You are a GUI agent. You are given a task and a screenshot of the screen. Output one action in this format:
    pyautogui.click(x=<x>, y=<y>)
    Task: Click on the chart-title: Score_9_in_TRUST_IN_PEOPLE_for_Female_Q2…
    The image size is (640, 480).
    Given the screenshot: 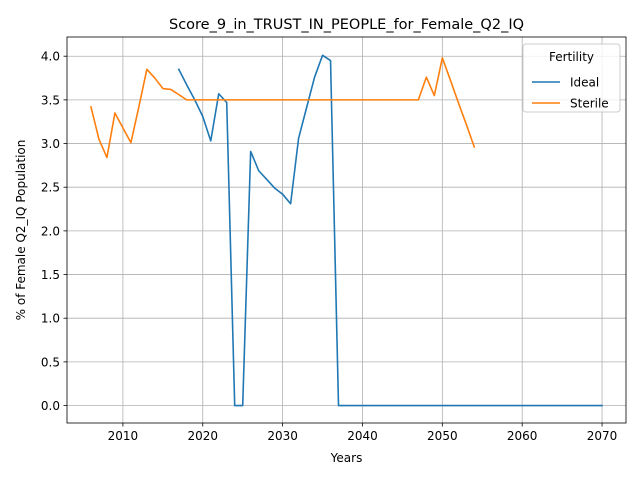 What is the action you would take?
    pyautogui.click(x=346, y=25)
    